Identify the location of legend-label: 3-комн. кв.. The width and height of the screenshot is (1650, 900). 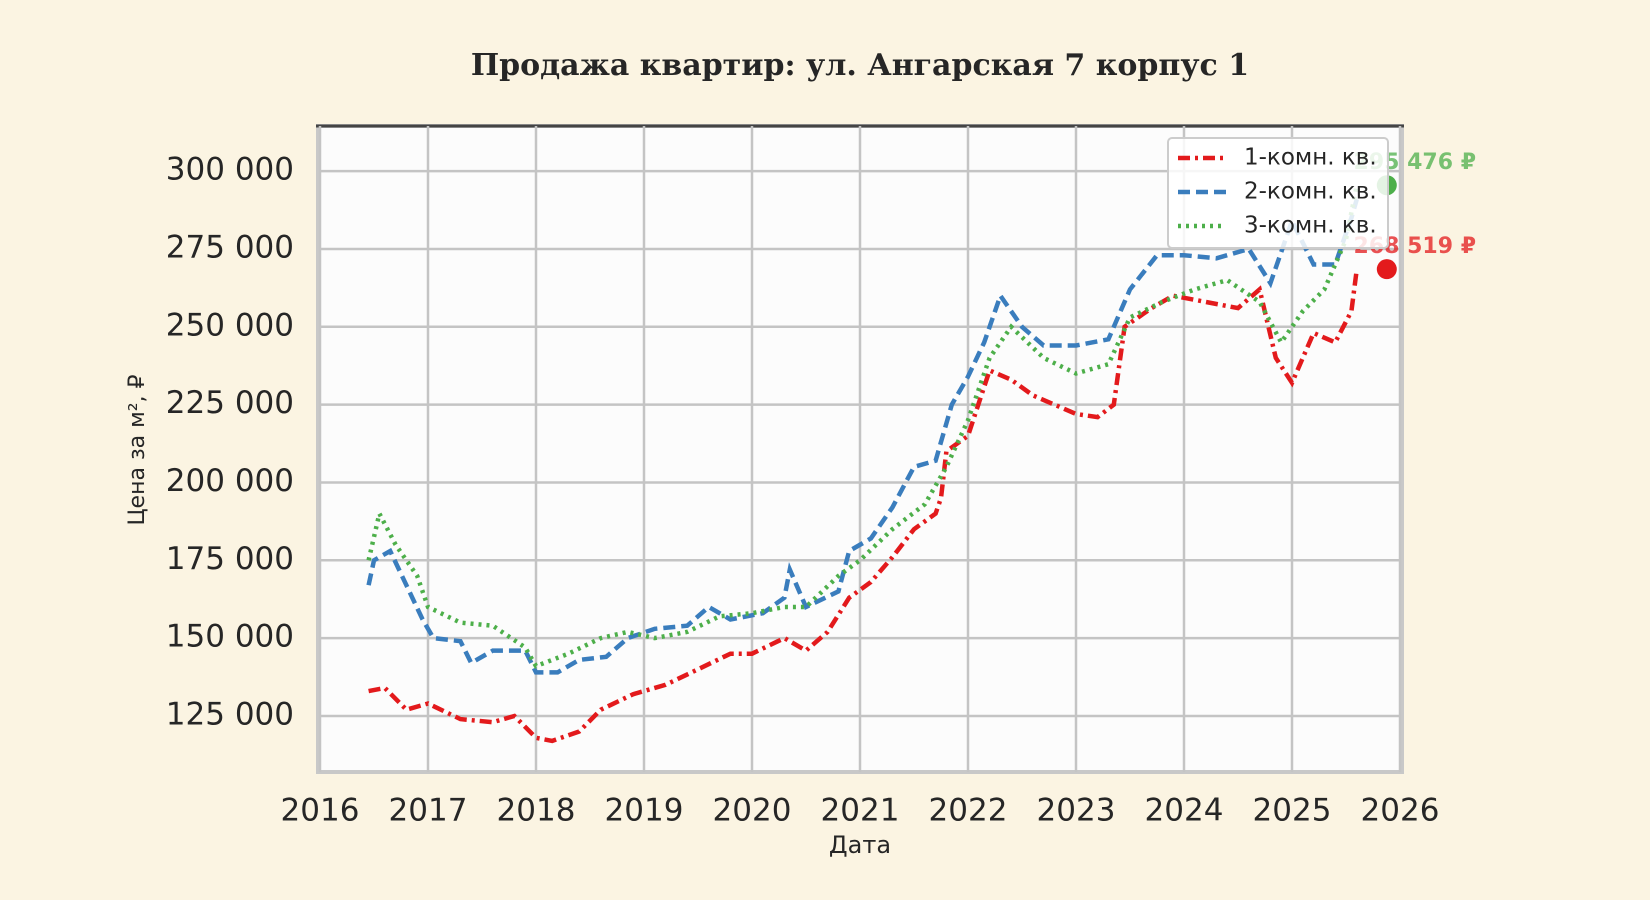
(1310, 226).